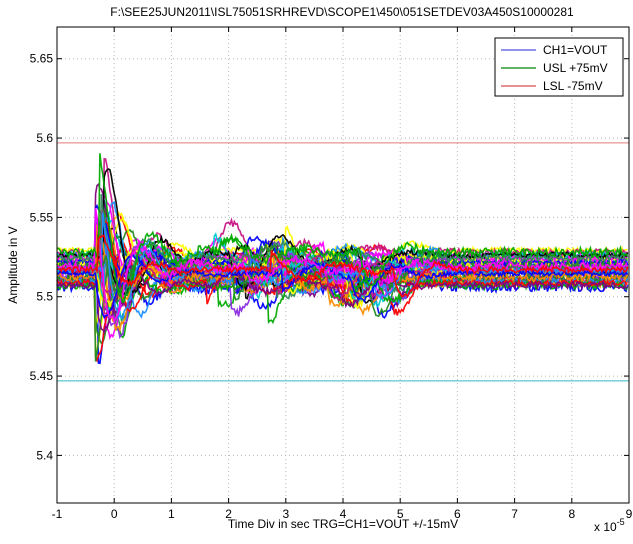  I want to click on y-axis-label: Amplitude in V, so click(13, 264).